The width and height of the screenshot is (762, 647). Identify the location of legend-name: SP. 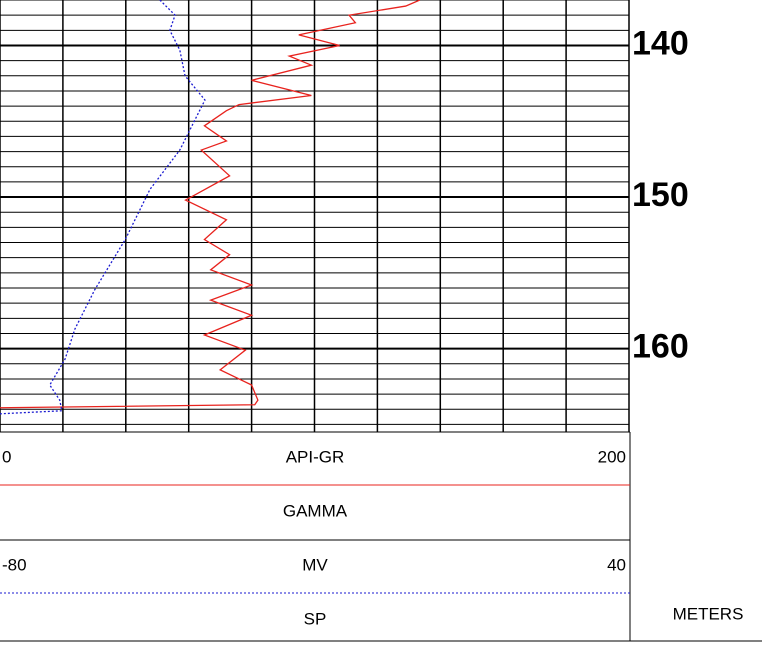
(315, 618).